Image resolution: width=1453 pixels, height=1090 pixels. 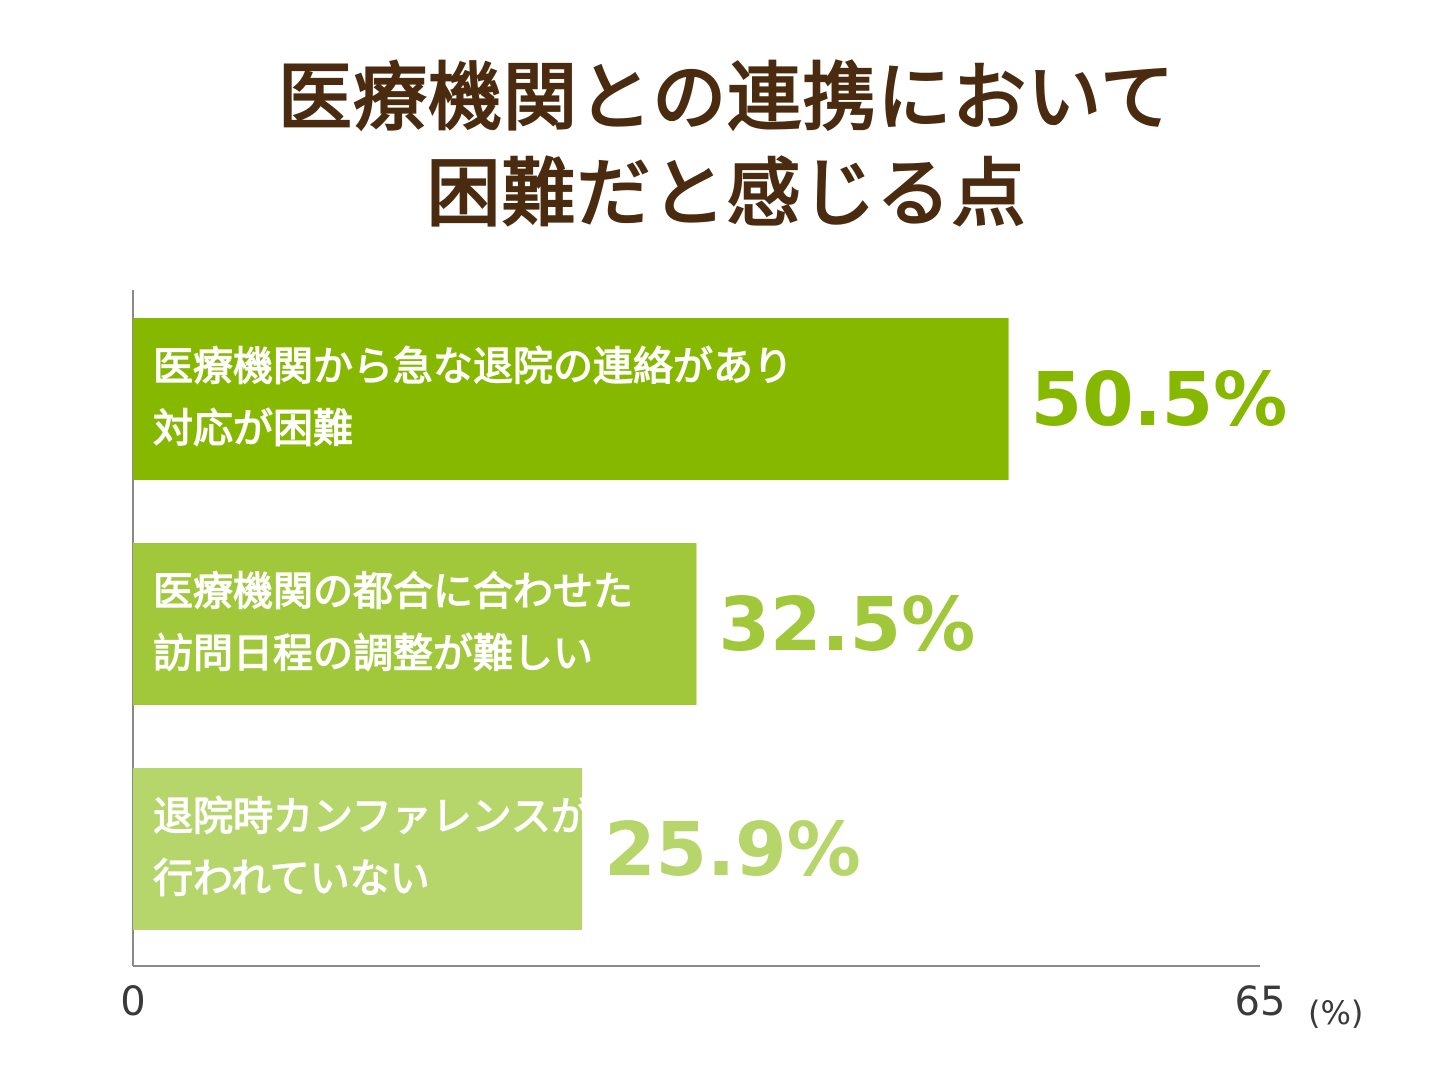 I want to click on bar-3-category-line-1: 退院時カンファレンスが, so click(x=372, y=817).